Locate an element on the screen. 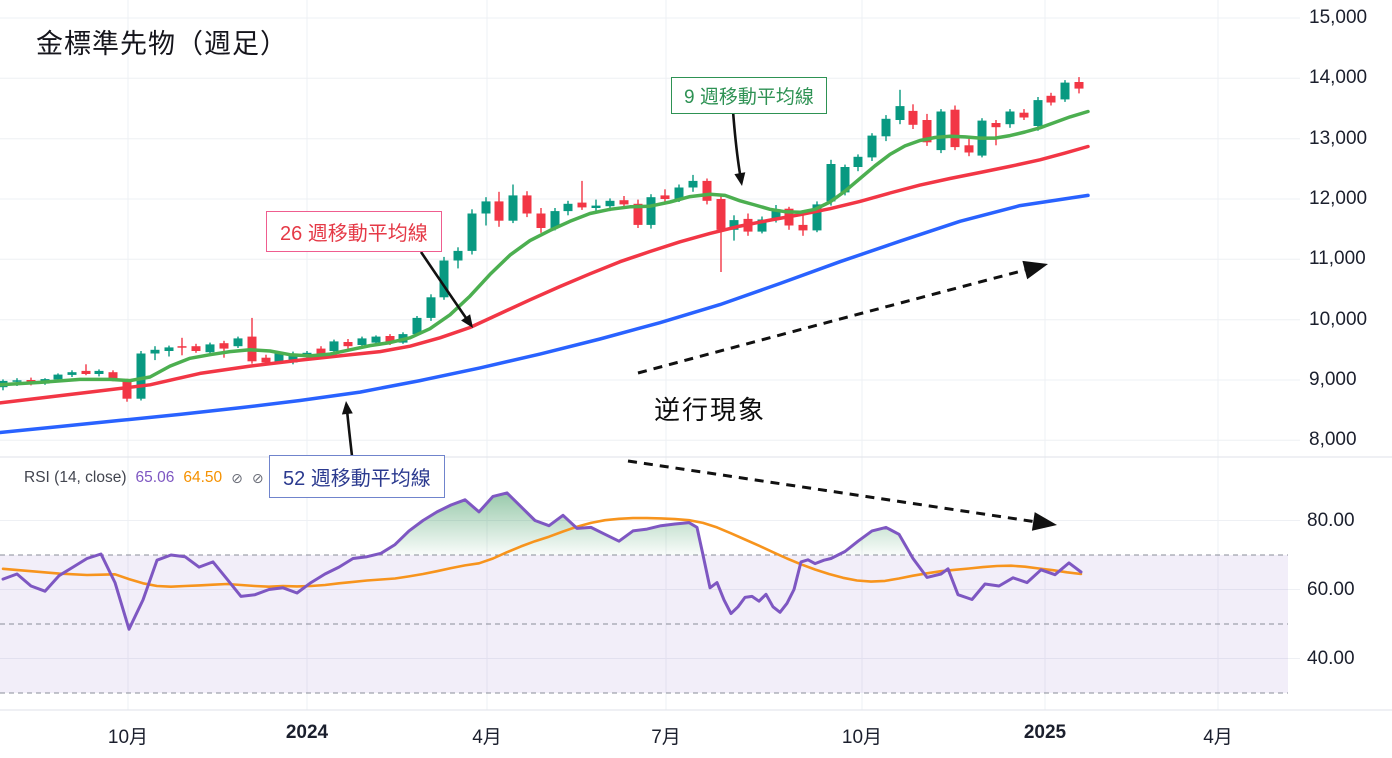 This screenshot has width=1392, height=758. price-tick-11000: 11,000 is located at coordinates (1337, 259).